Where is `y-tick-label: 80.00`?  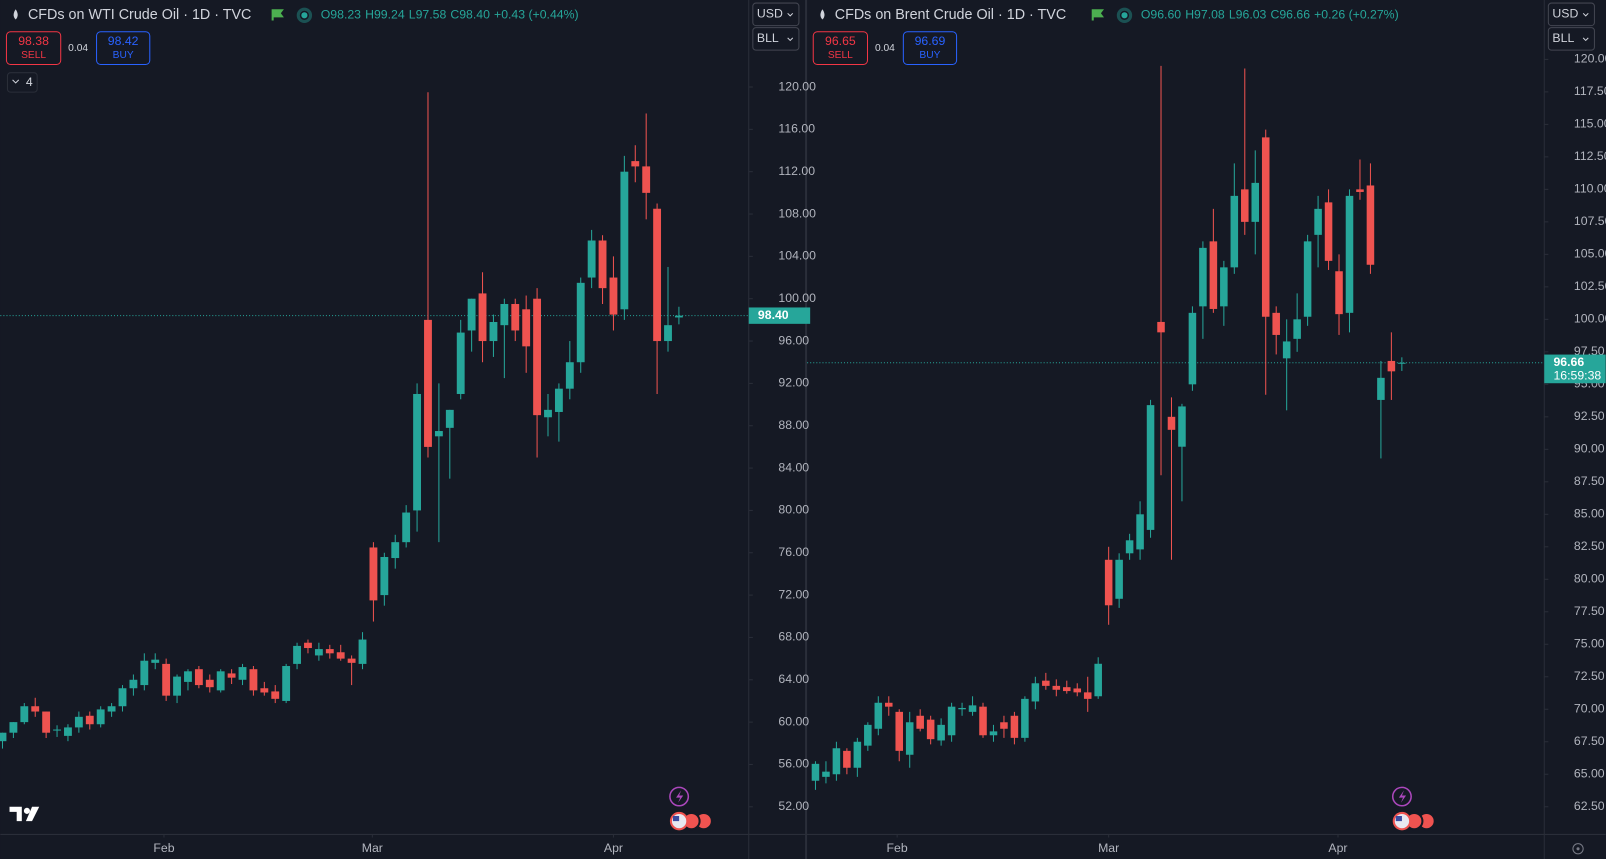 y-tick-label: 80.00 is located at coordinates (1589, 579).